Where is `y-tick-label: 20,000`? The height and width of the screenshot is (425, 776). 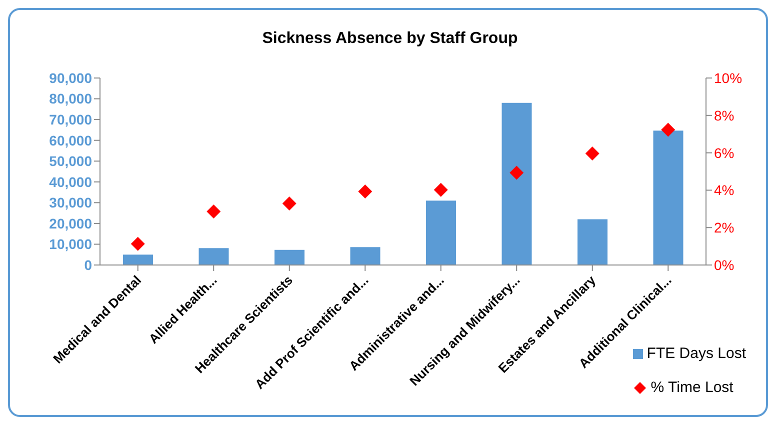 y-tick-label: 20,000 is located at coordinates (70, 223).